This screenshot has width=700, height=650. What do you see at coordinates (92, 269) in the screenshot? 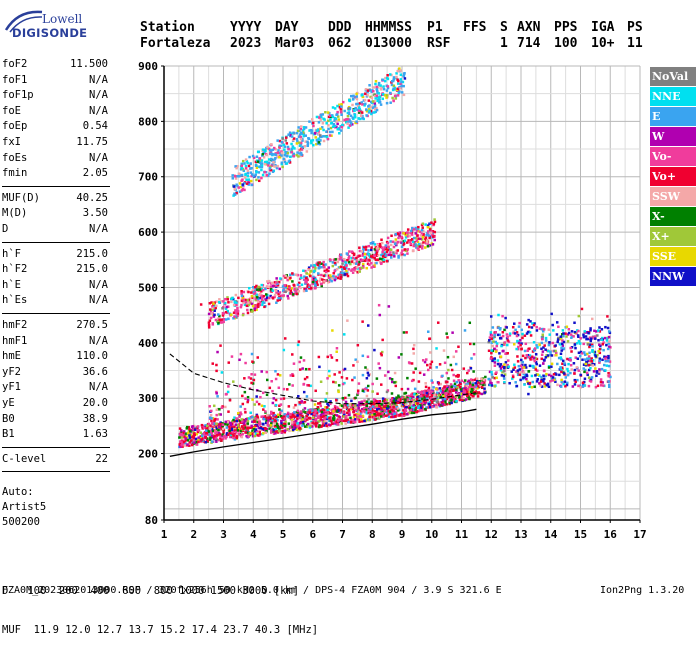
I see `param-value: 215.0` at bounding box center [92, 269].